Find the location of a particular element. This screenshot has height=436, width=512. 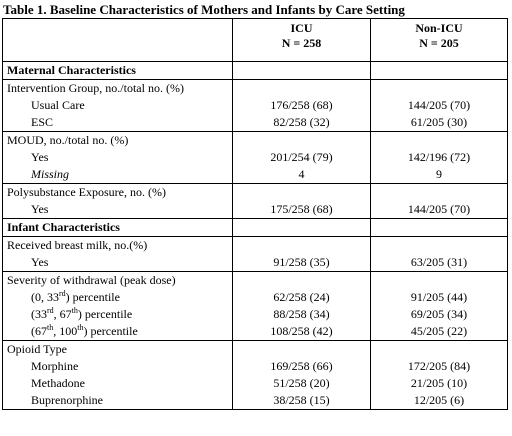

label-text: Methadone is located at coordinates (58, 383).